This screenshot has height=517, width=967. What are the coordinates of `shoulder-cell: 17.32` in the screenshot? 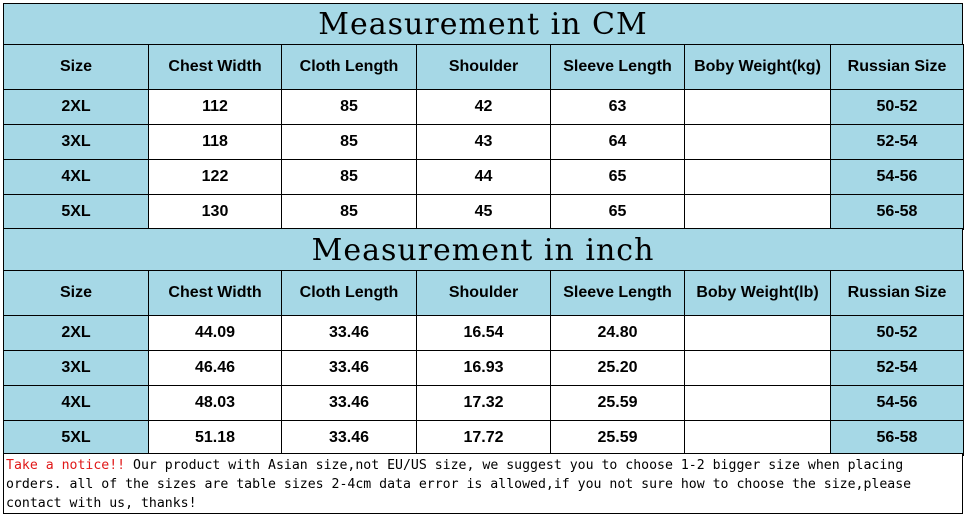 It's located at (483, 403).